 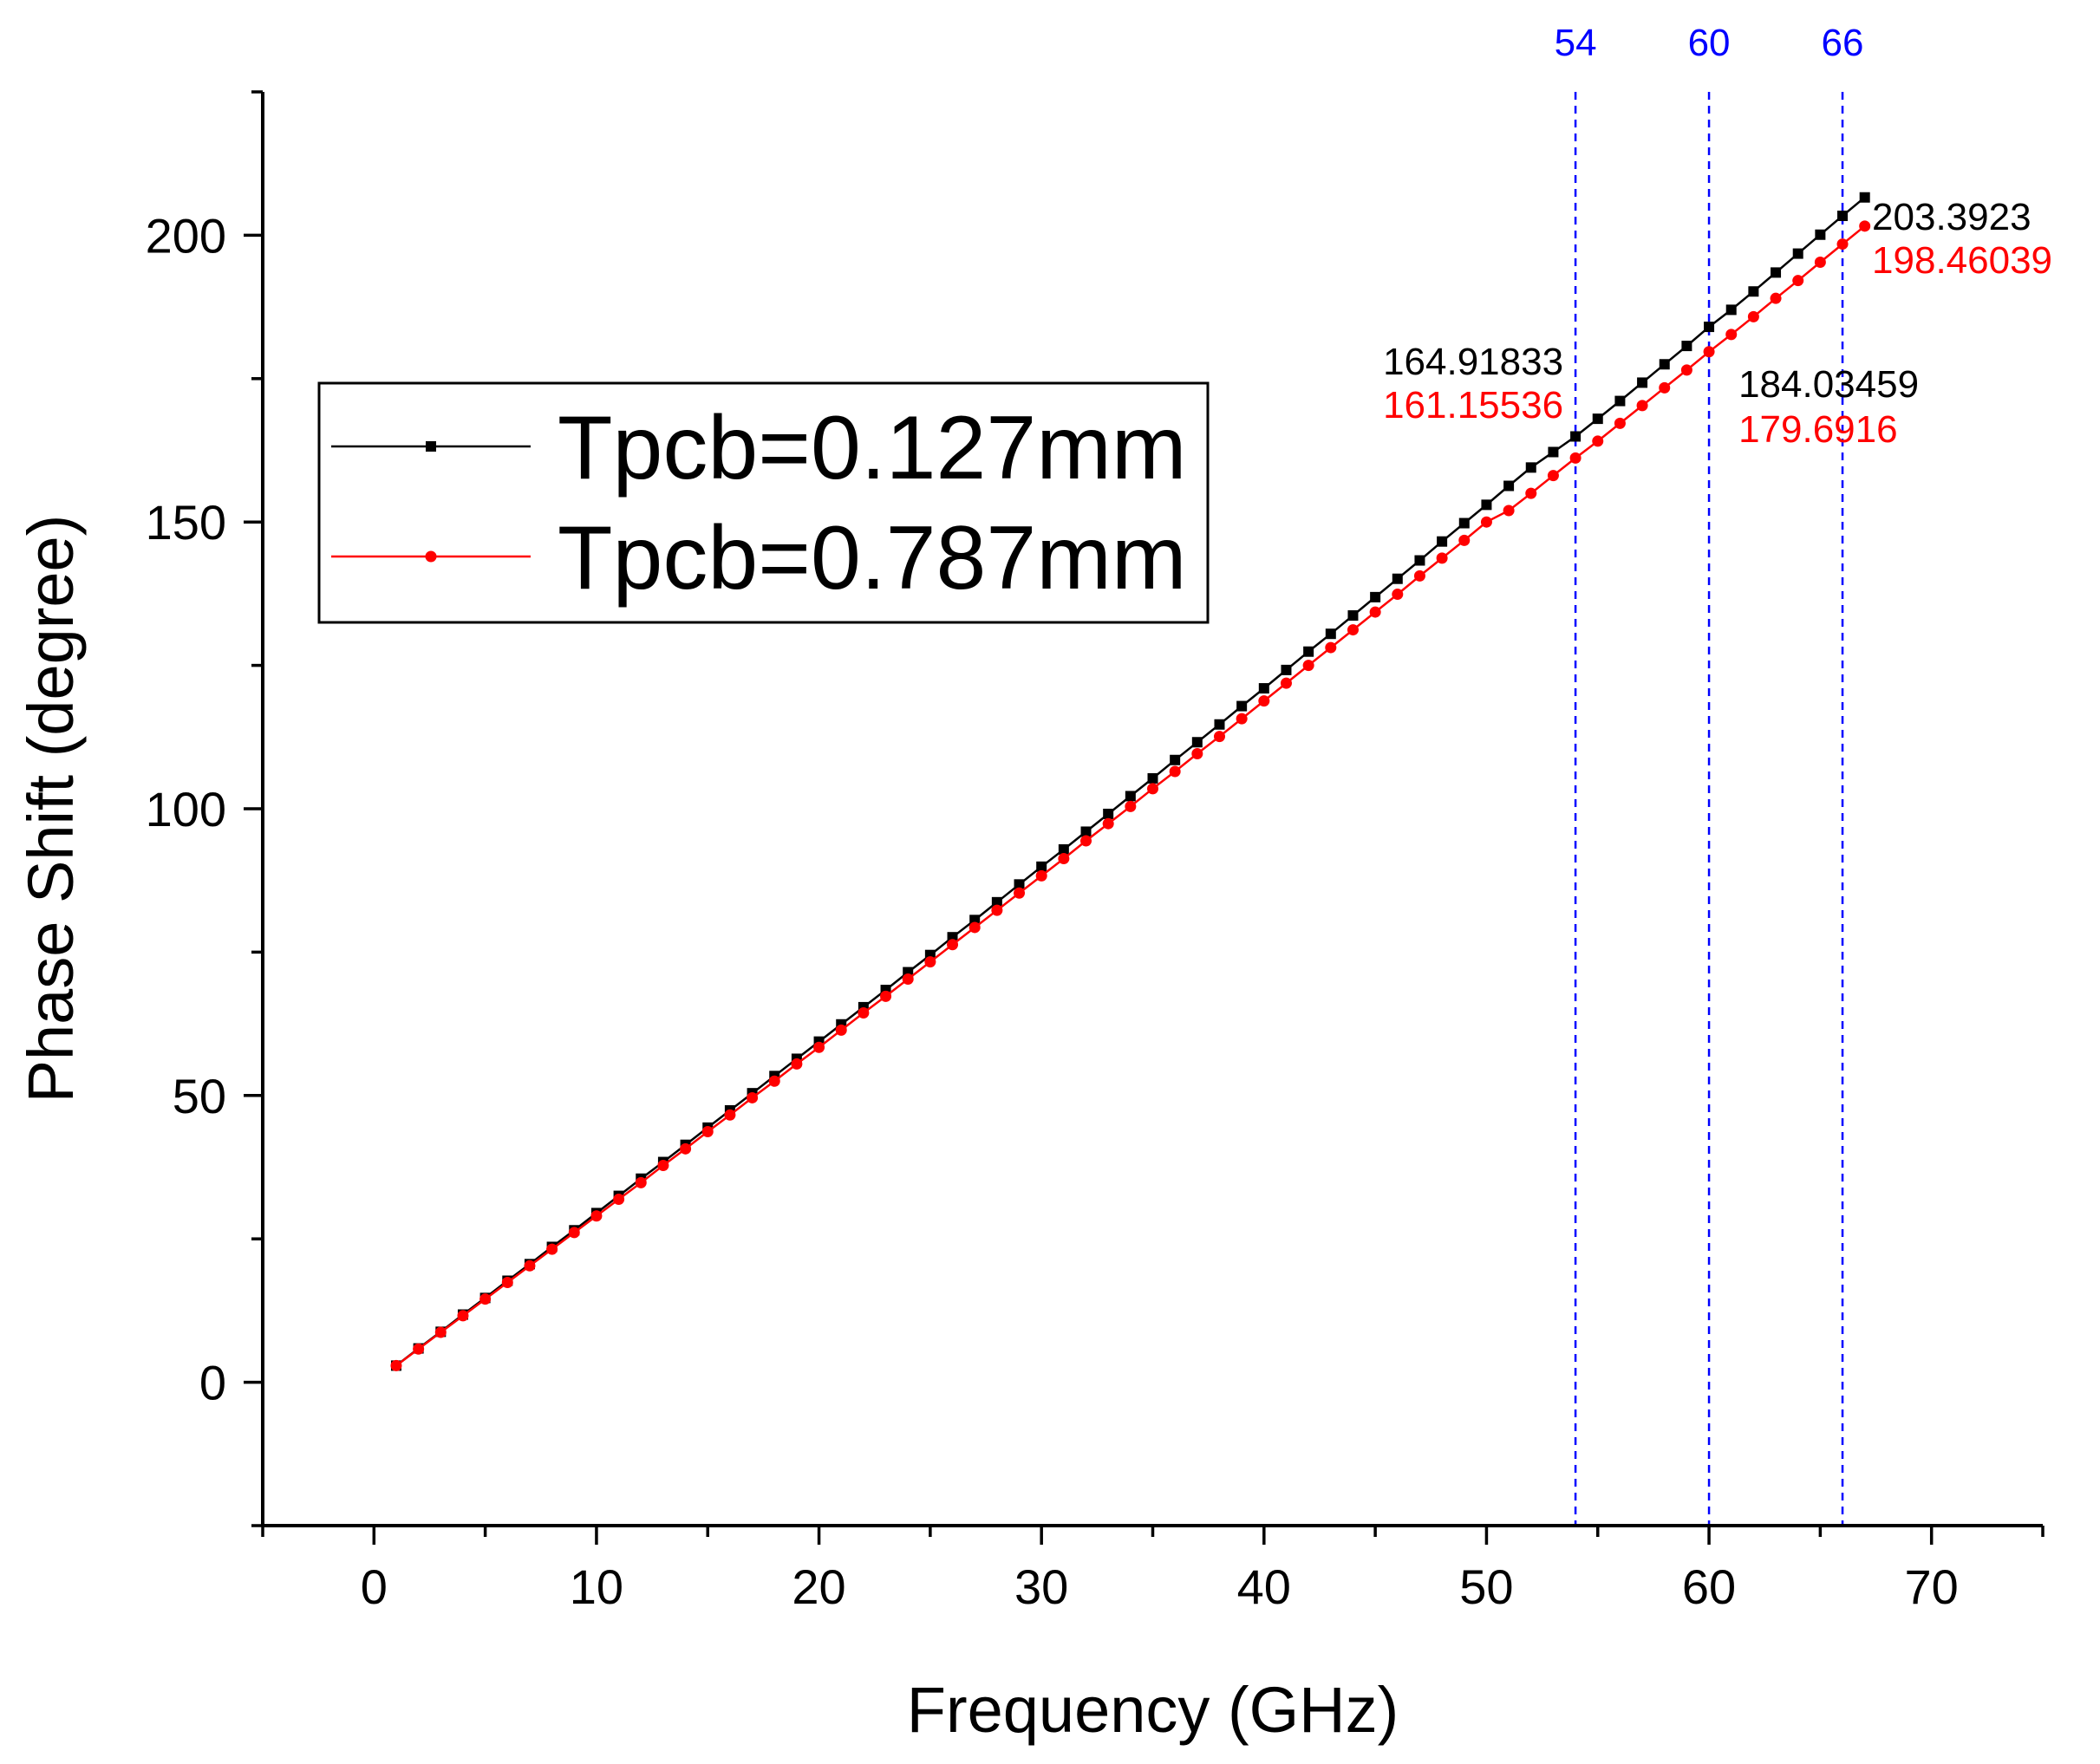 I want to click on x-tick-label: 0, so click(x=374, y=1586).